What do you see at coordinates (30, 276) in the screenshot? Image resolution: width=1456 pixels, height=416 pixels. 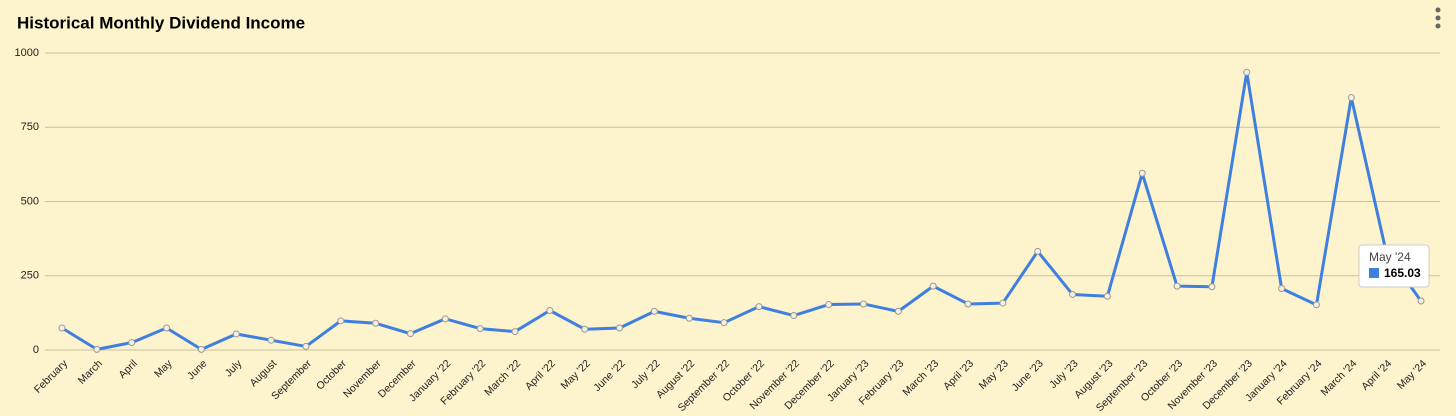 I see `y-tick-label: 250` at bounding box center [30, 276].